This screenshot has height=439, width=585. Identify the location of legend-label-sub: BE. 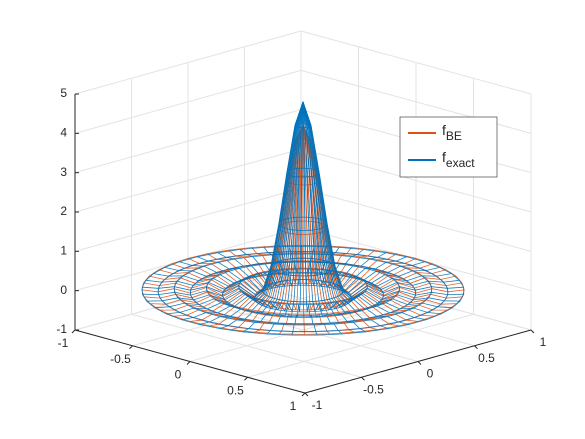
(454, 136).